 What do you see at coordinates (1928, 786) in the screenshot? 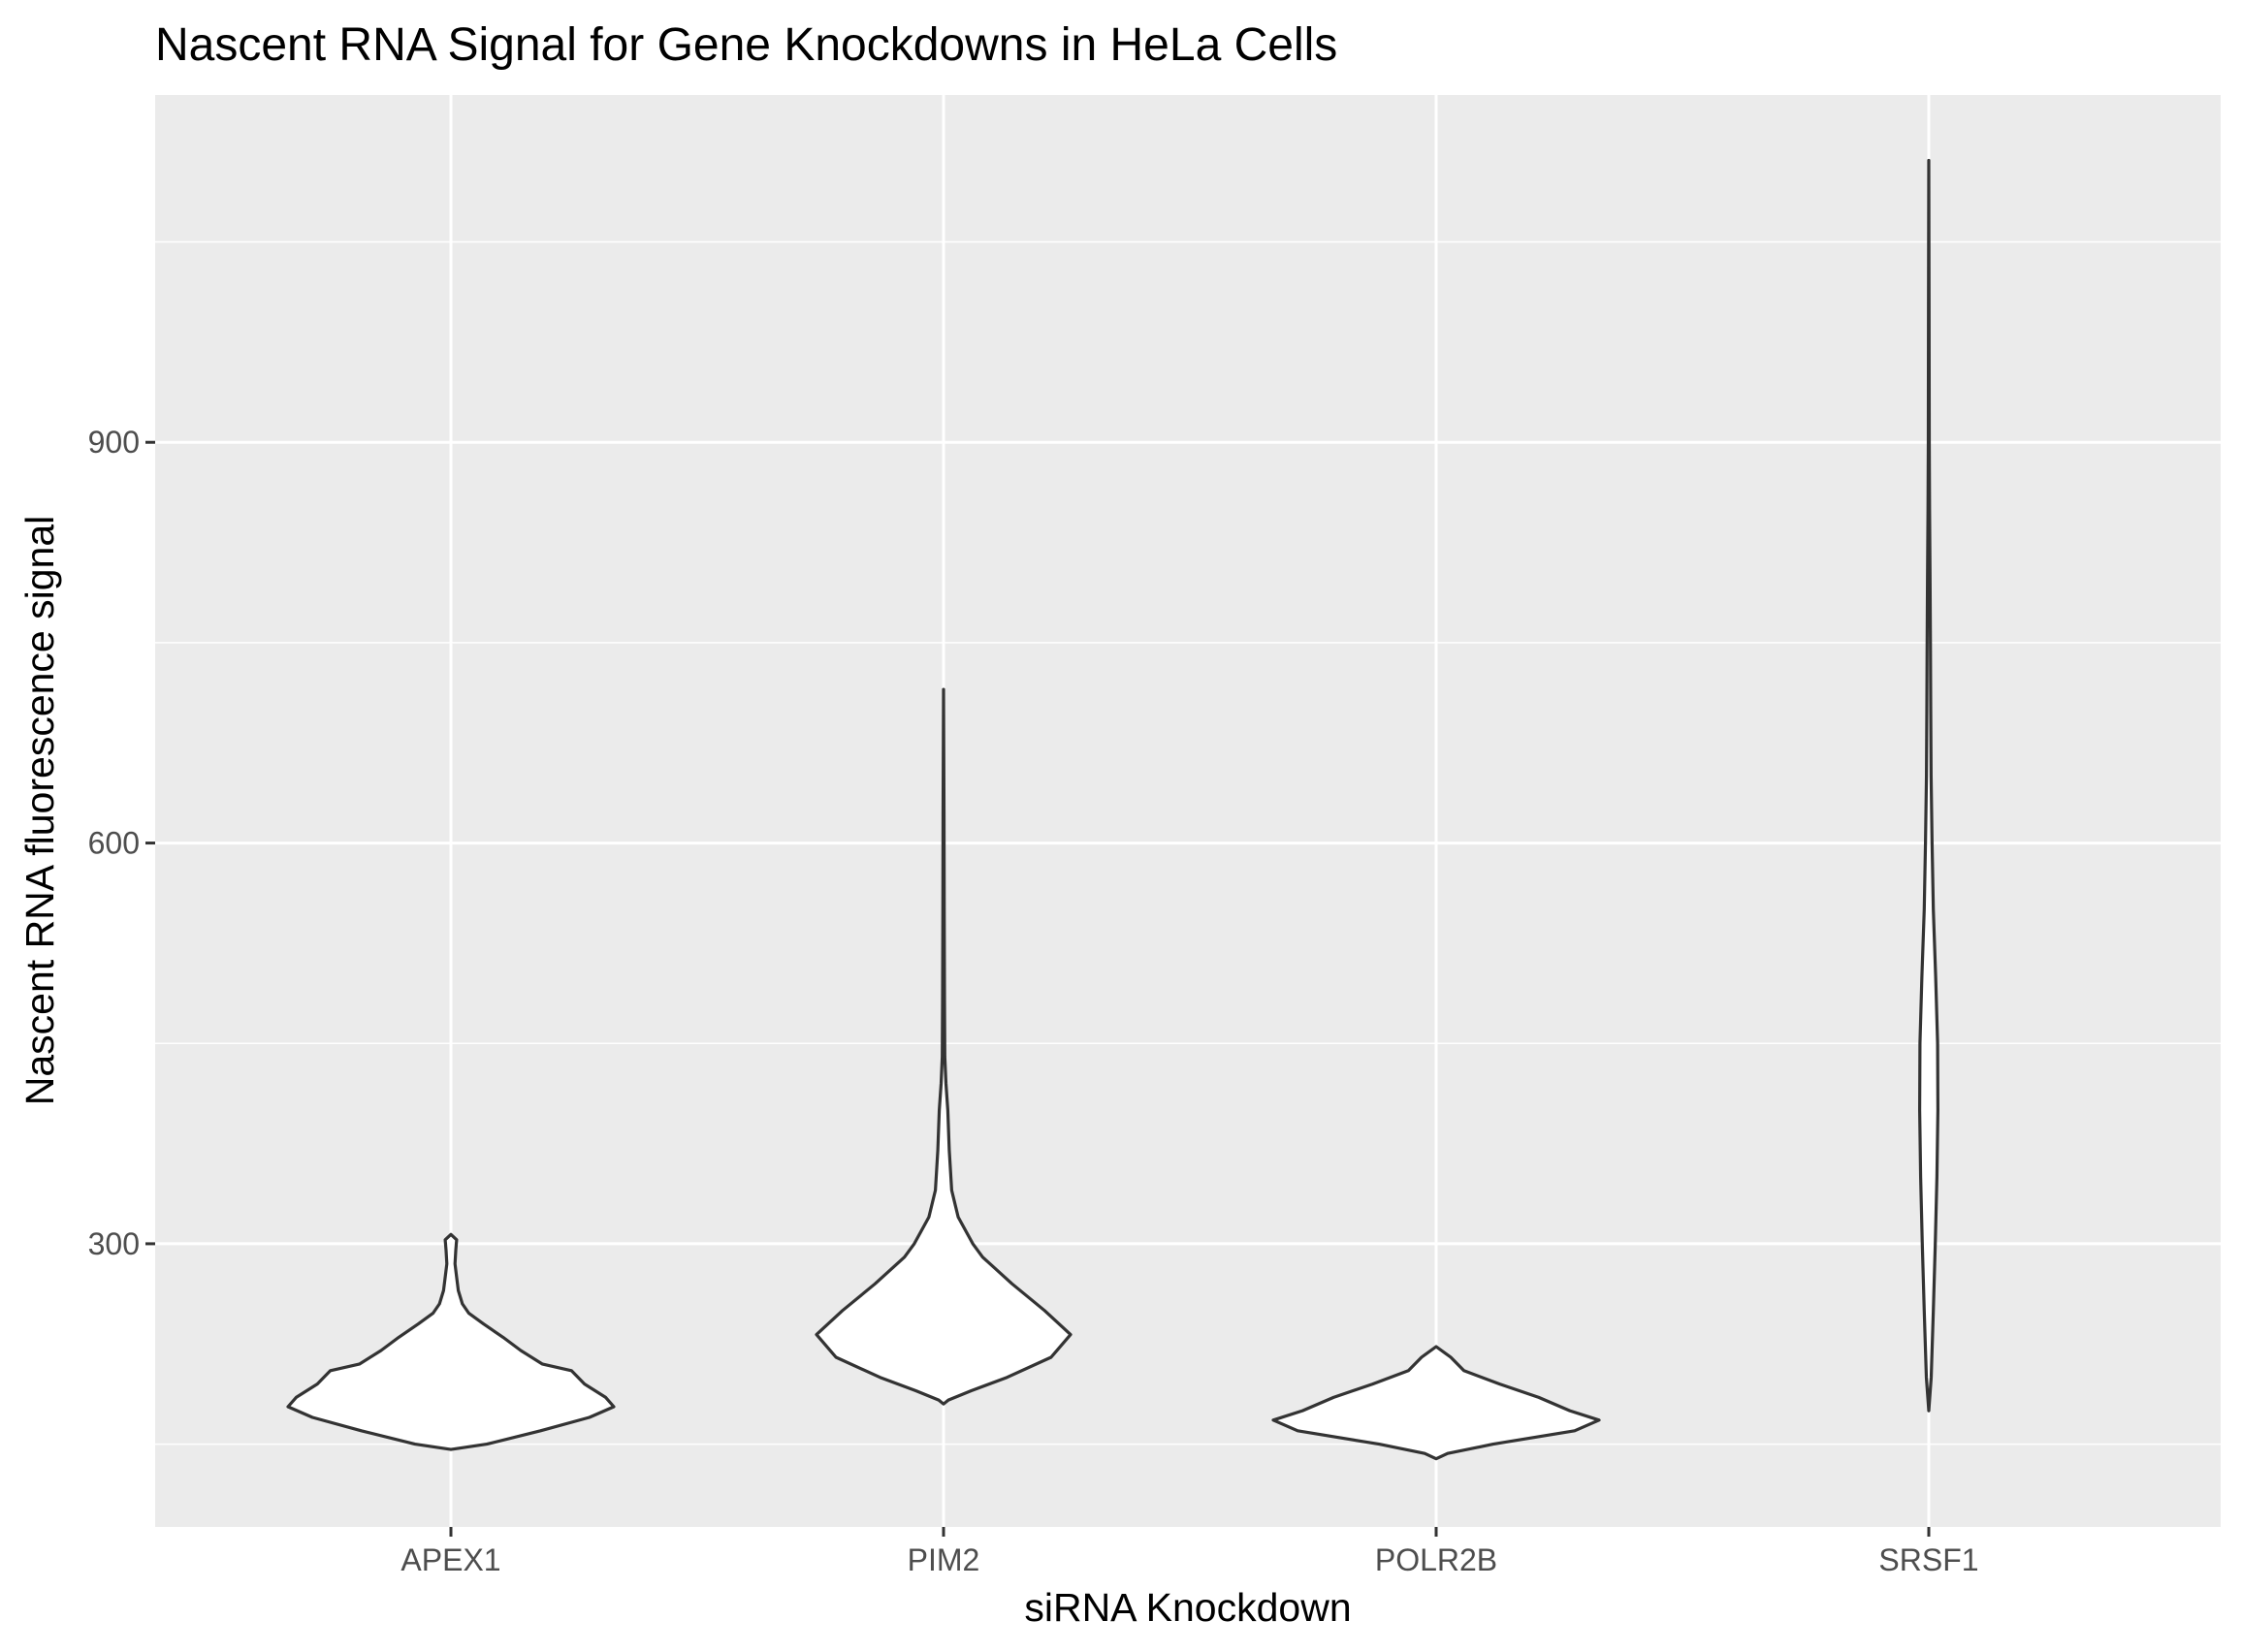
I see `violin-srsf1` at bounding box center [1928, 786].